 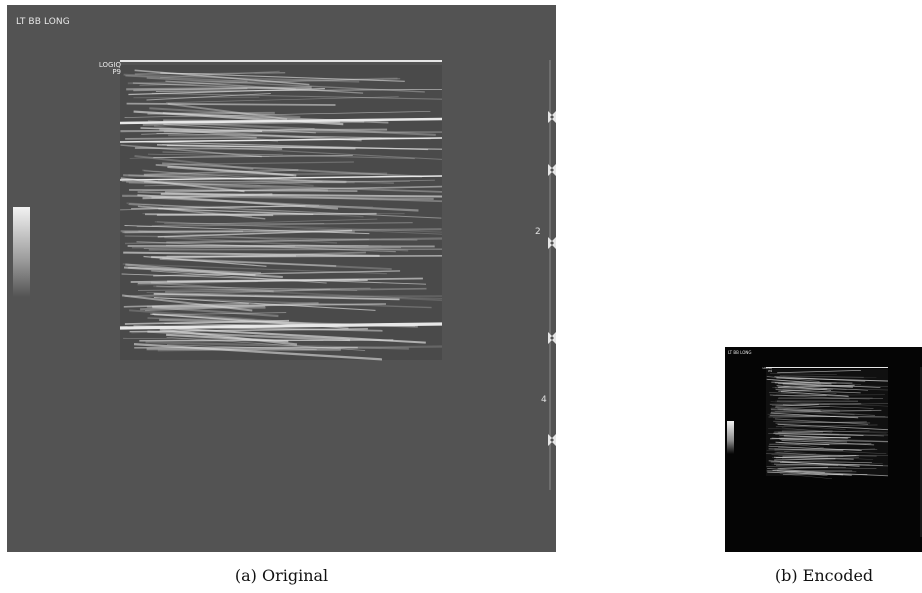 I want to click on grayscale-bar, so click(x=21, y=252).